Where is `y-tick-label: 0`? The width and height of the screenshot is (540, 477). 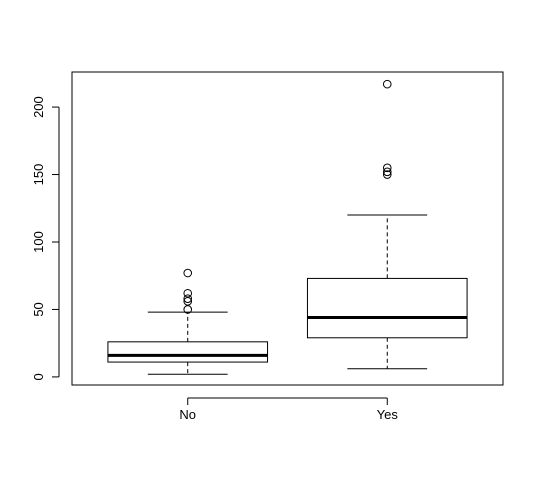
y-tick-label: 0 is located at coordinates (38, 376).